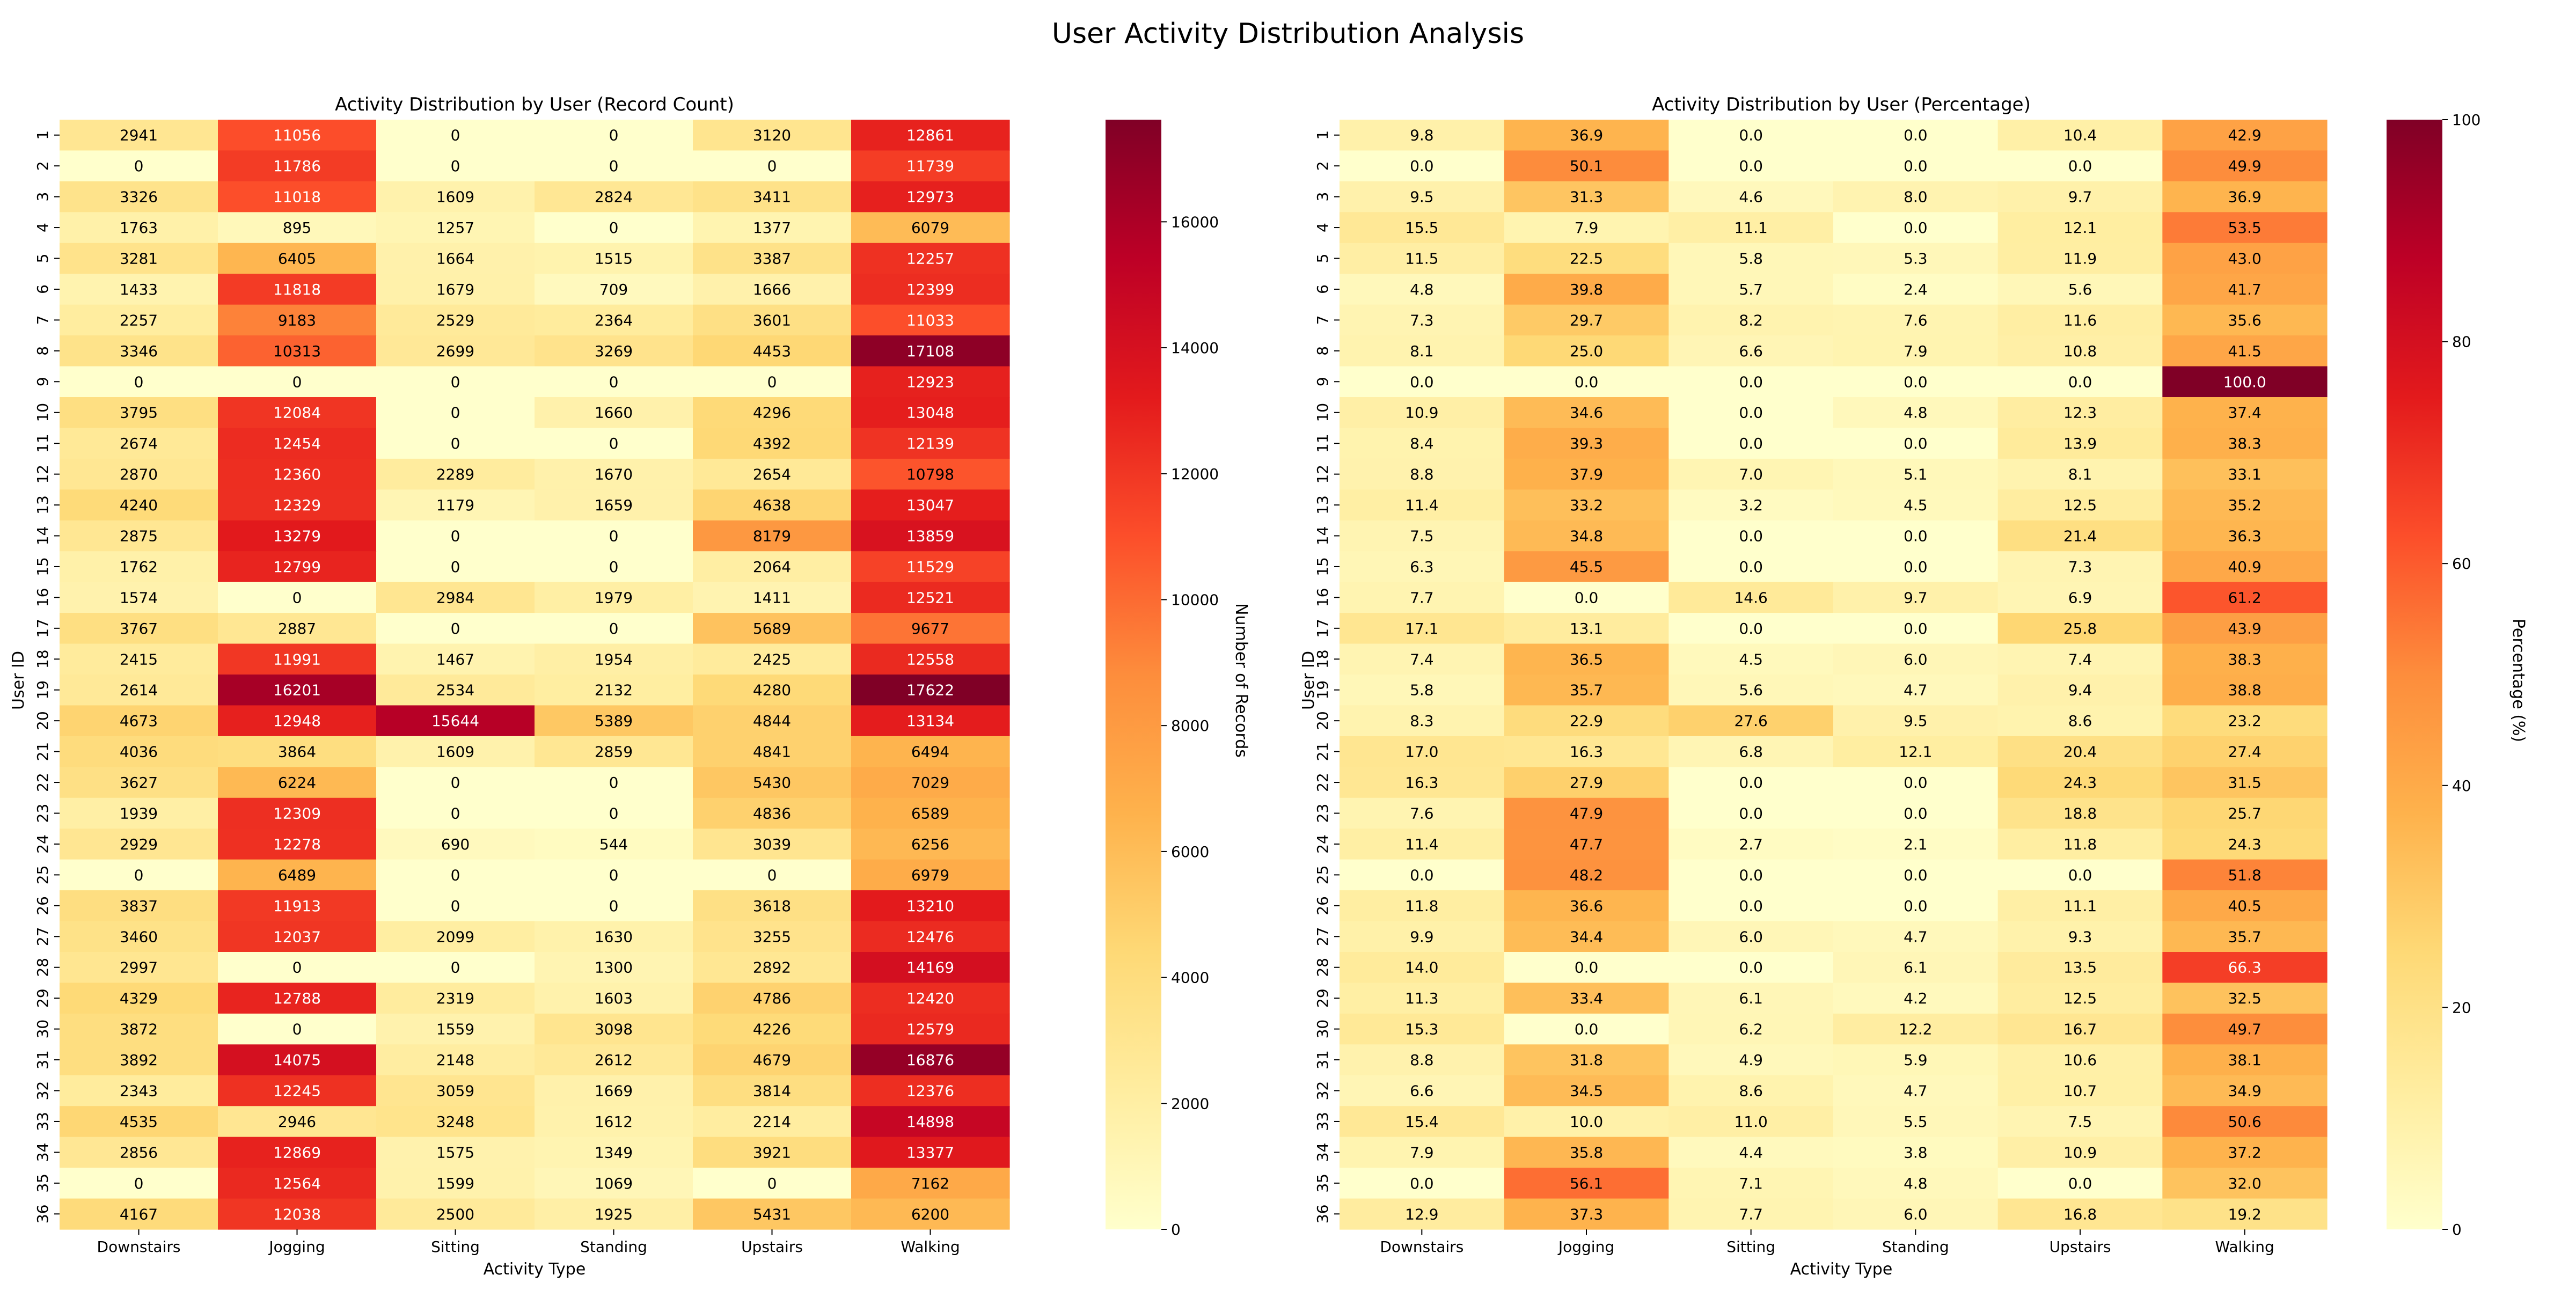  Describe the element at coordinates (297, 536) in the screenshot. I see `heatmap-cell-value: 13279` at that location.